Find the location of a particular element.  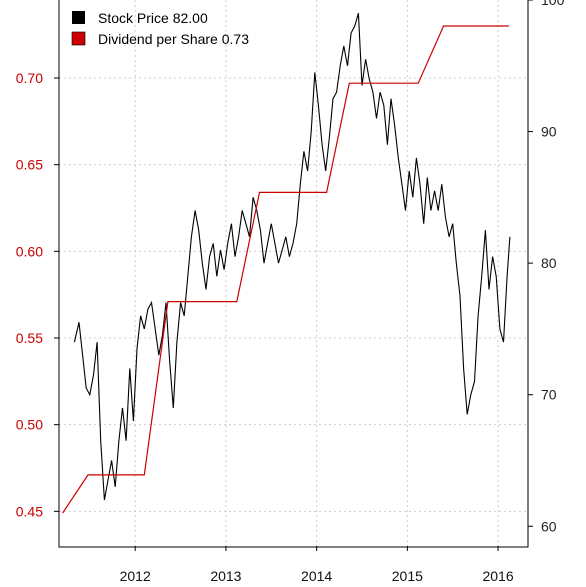

left-tick-label: 0.60 is located at coordinates (29, 251).